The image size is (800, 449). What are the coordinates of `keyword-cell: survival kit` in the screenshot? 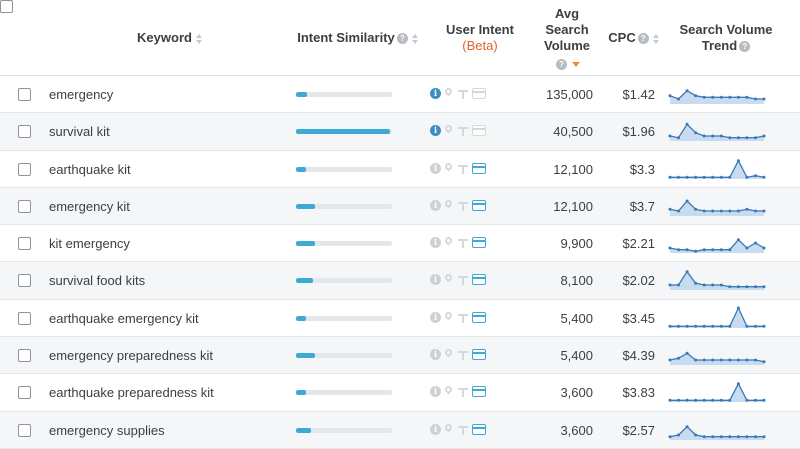 It's located at (79, 132).